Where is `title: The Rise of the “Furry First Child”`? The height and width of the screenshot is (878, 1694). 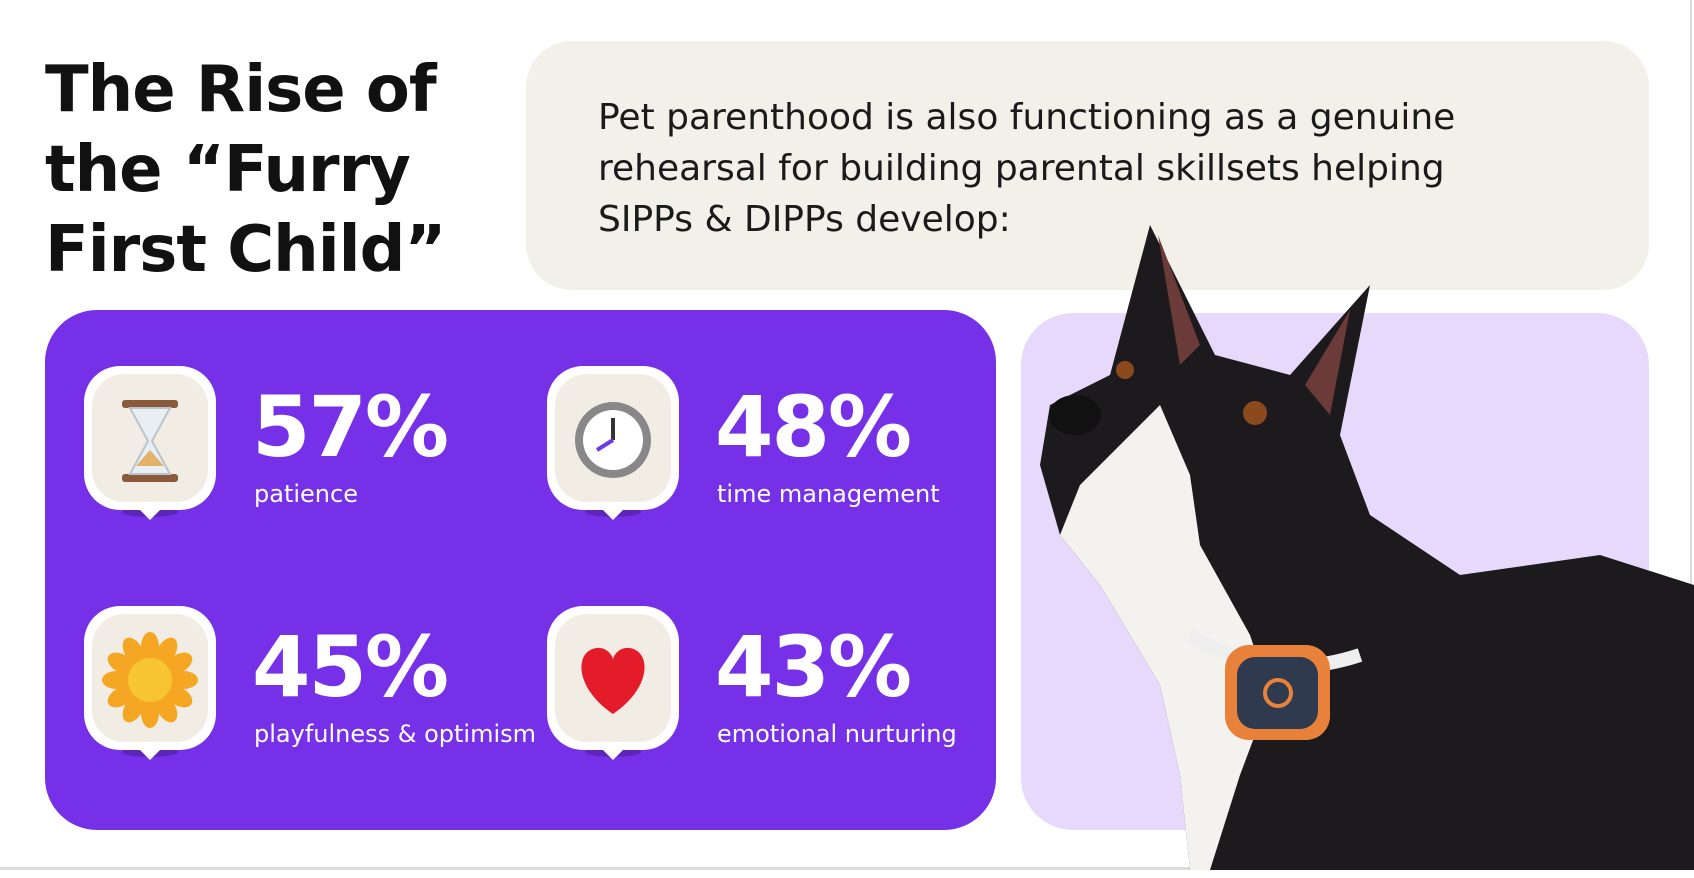 title: The Rise of the “Furry First Child” is located at coordinates (245, 170).